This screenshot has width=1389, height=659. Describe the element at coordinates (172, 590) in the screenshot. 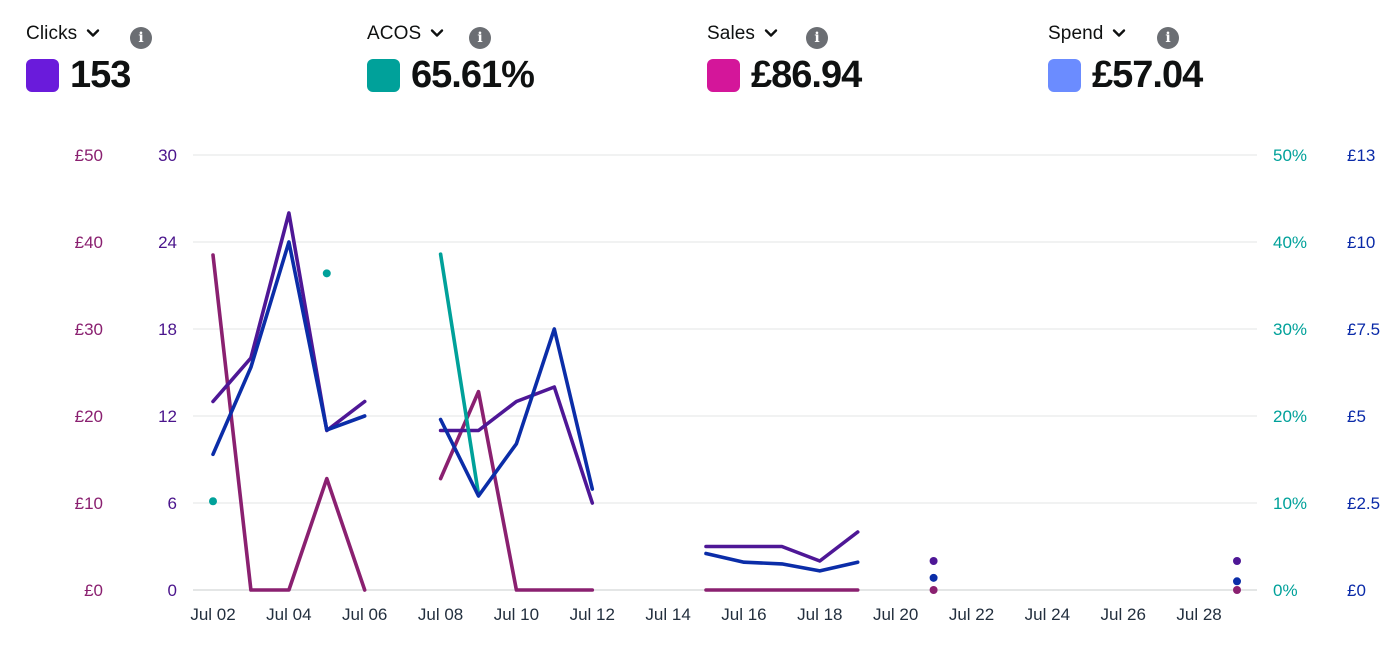

I see `clicks-axis-tick-label: 0` at that location.